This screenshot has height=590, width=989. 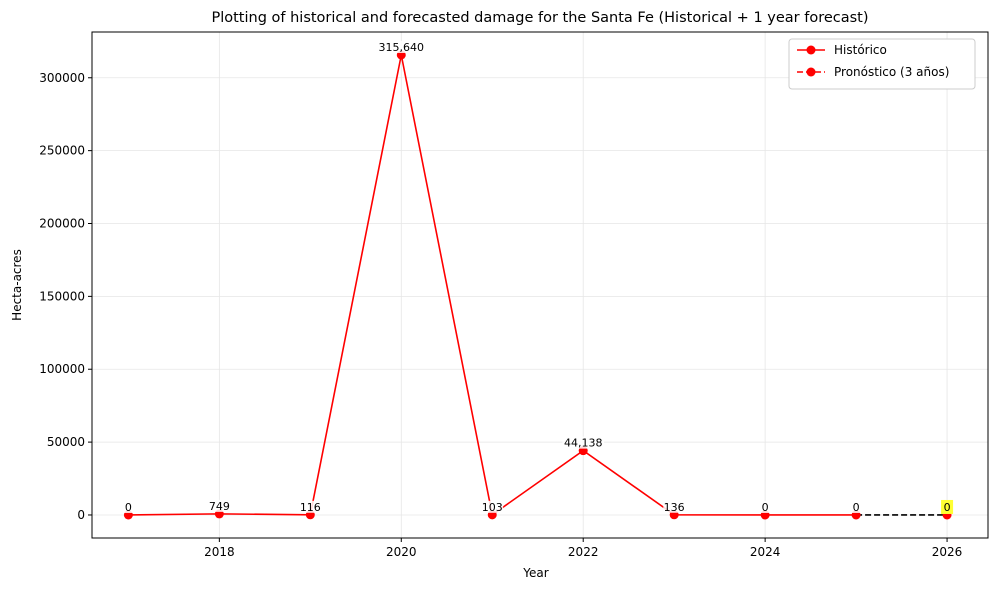 I want to click on data-label: 315,640, so click(x=402, y=47).